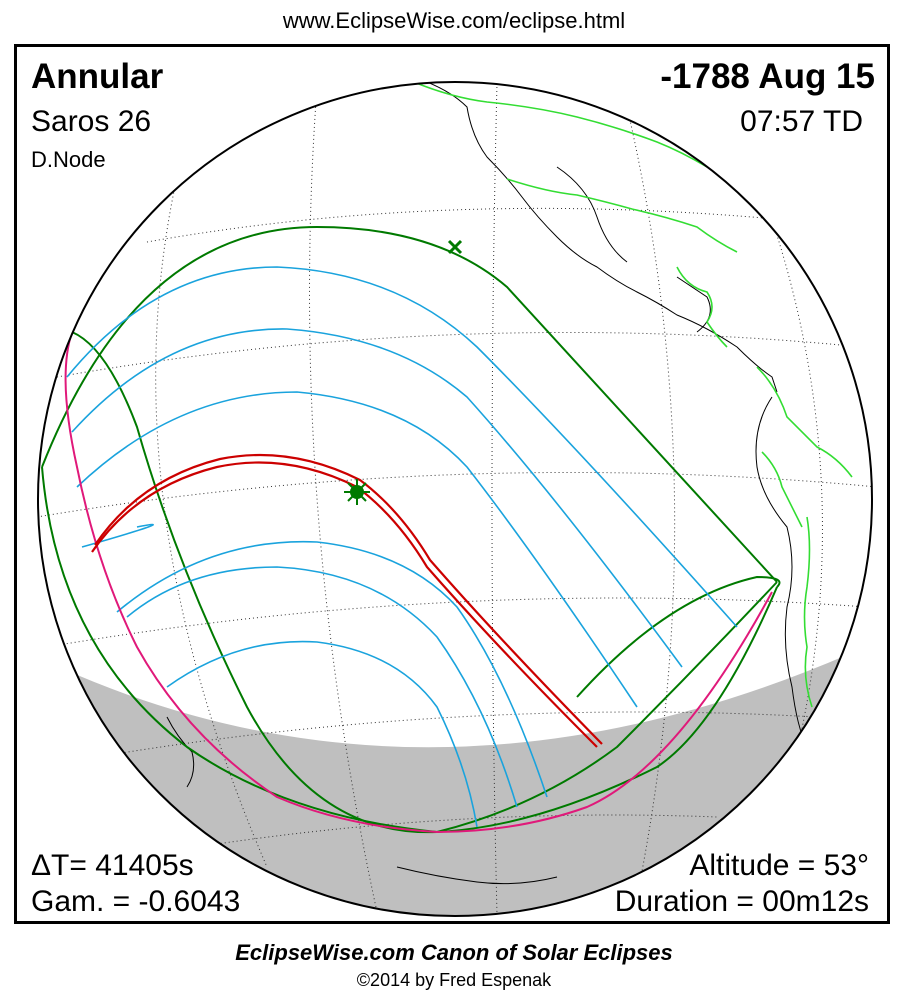 This screenshot has height=1004, width=908. What do you see at coordinates (68, 159) in the screenshot?
I see `node-label: D.Node` at bounding box center [68, 159].